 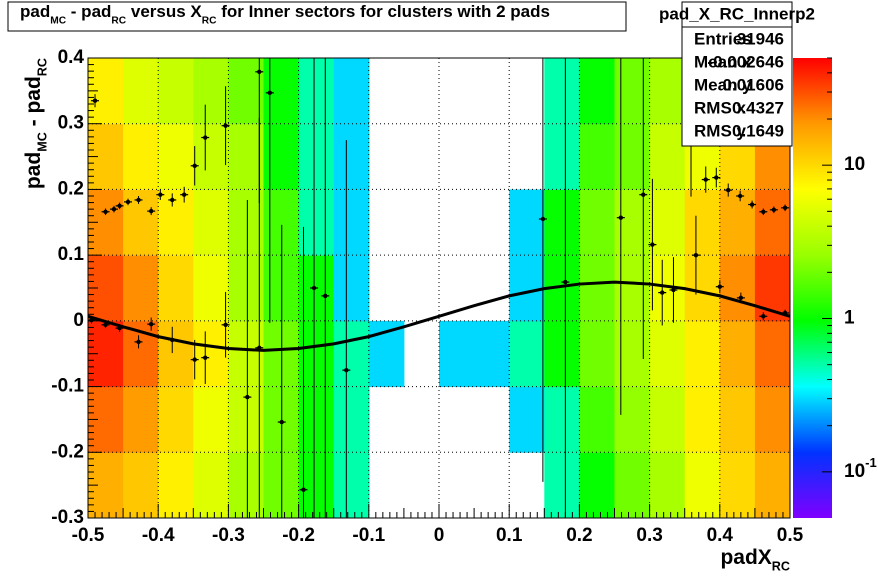 What do you see at coordinates (737, 13) in the screenshot?
I see `stats-title: pad_X_RC_Innerp2` at bounding box center [737, 13].